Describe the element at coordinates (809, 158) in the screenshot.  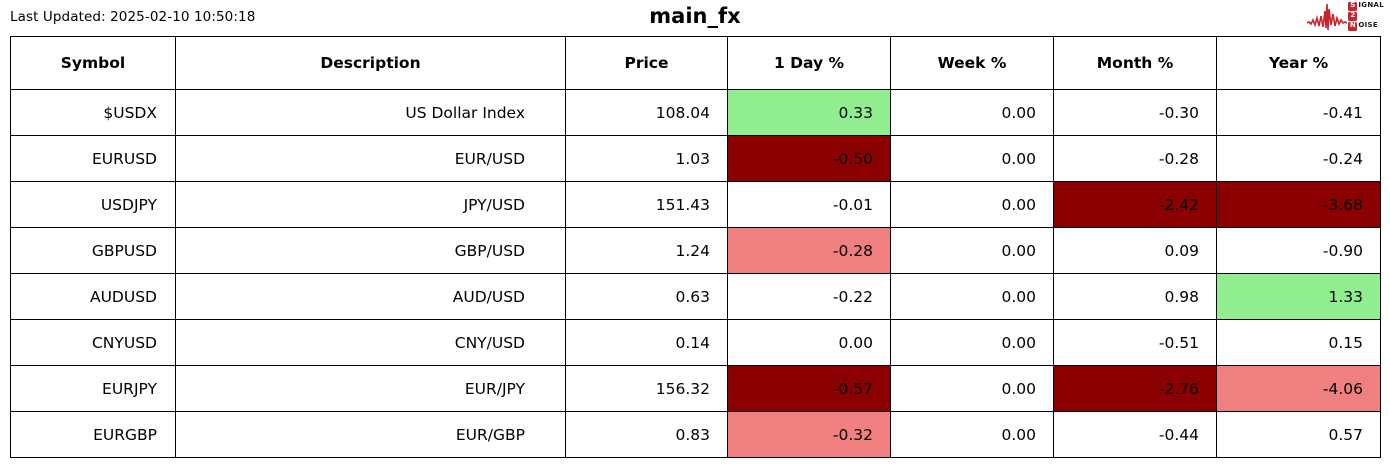
I see `pct-1day-cell: -0.50` at that location.